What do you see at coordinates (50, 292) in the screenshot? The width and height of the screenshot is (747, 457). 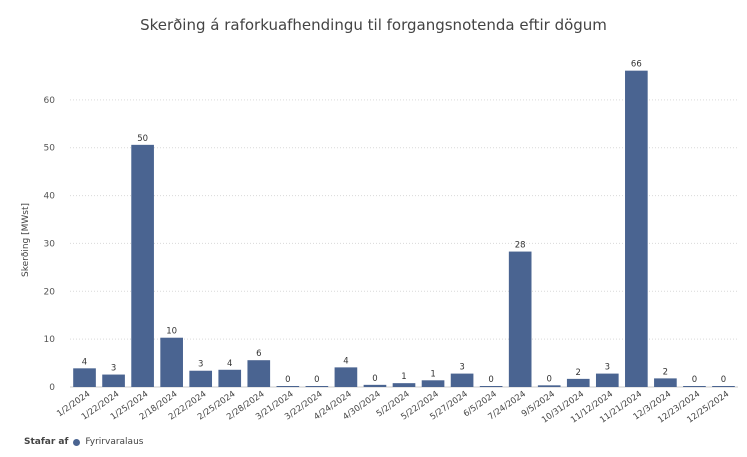 I see `y-tick-label: 20` at bounding box center [50, 292].